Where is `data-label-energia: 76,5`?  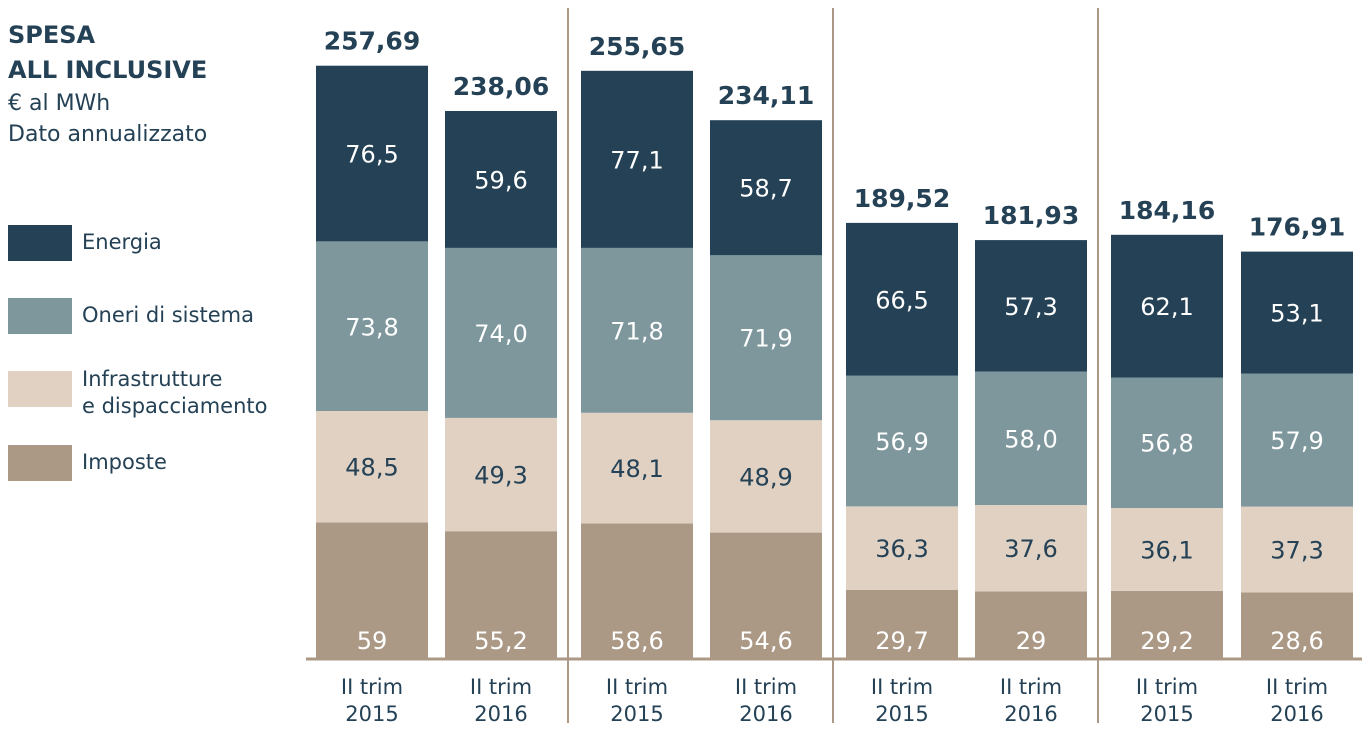
data-label-energia: 76,5 is located at coordinates (371, 155).